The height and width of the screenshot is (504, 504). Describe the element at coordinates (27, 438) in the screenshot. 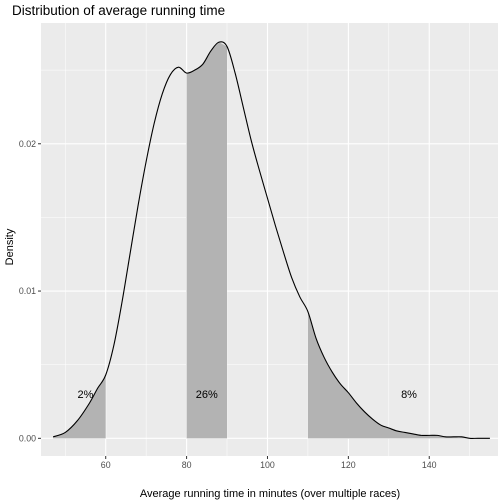

I see `y-tick-label: 0.00` at that location.